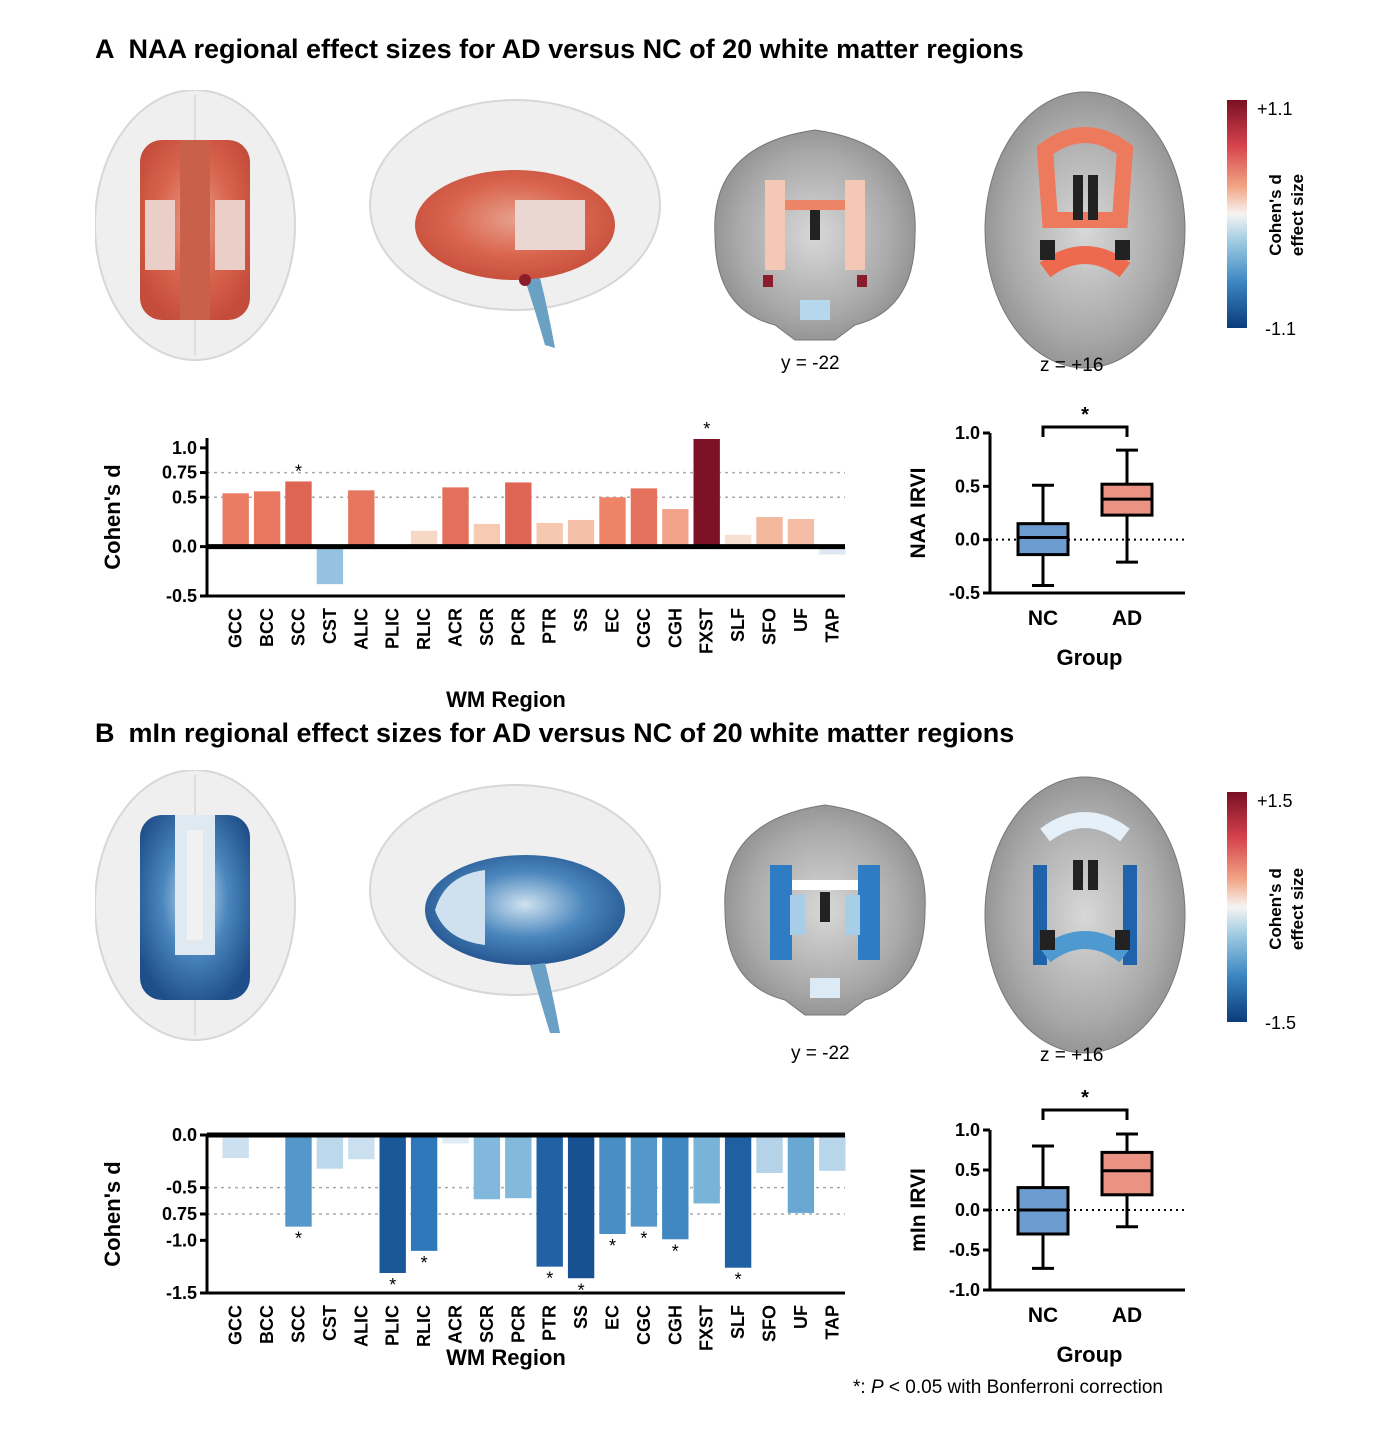  Describe the element at coordinates (424, 1326) in the screenshot. I see `x-tick-RLIC: RLIC` at that location.